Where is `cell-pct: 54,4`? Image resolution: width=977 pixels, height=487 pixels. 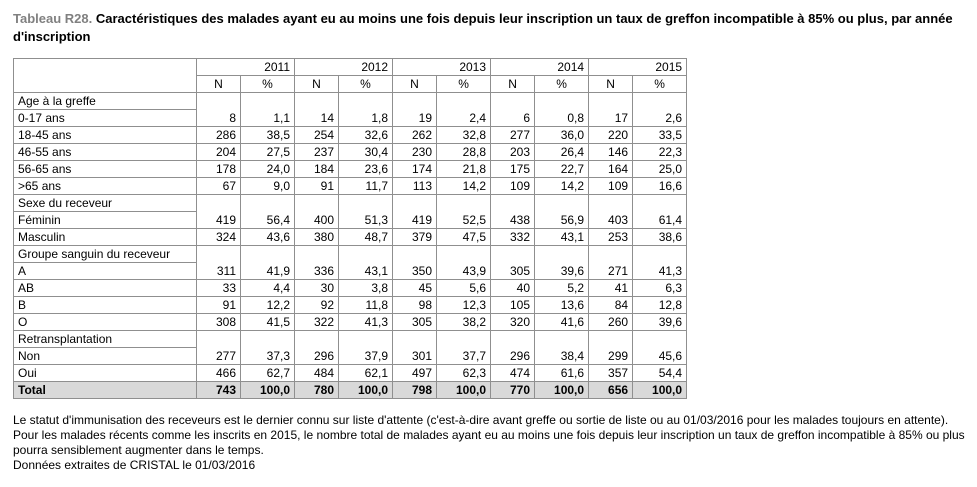 cell-pct: 54,4 is located at coordinates (660, 373).